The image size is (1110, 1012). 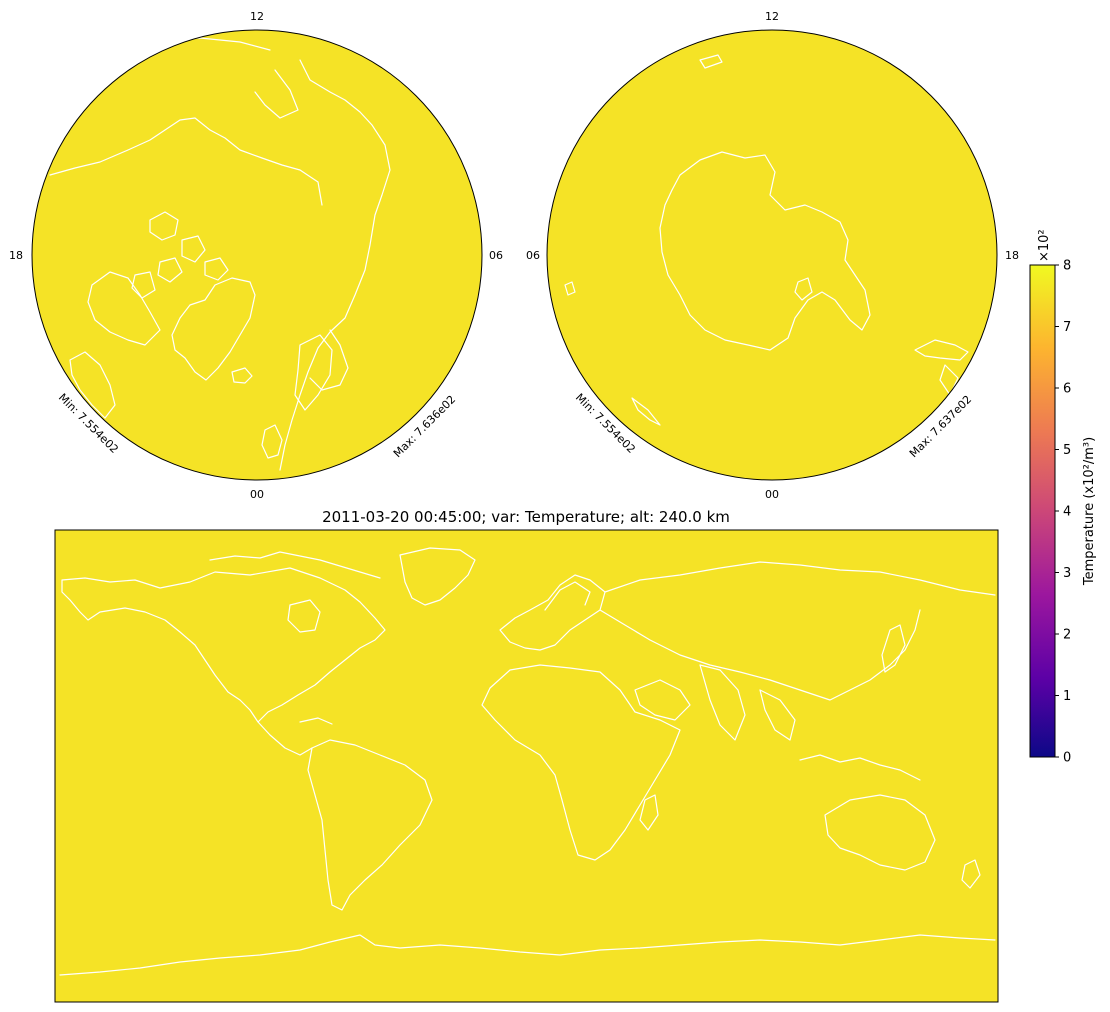 I want to click on north-tick-bottom: 00, so click(x=257, y=494).